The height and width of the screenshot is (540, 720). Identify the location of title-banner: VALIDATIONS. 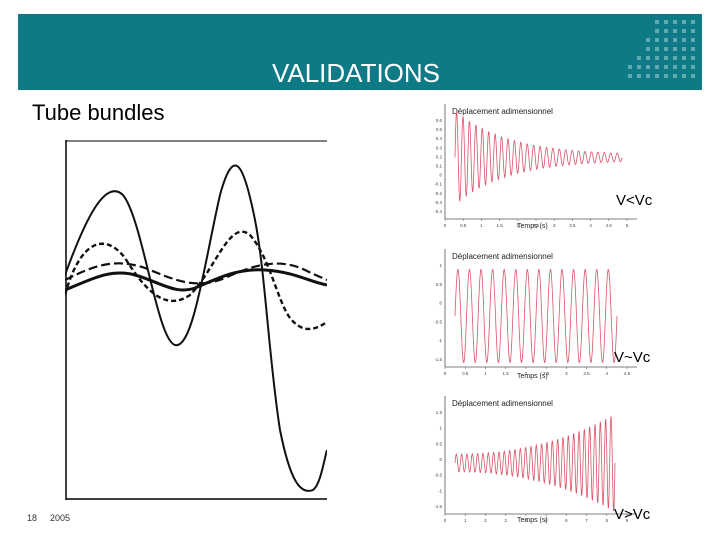
(360, 52).